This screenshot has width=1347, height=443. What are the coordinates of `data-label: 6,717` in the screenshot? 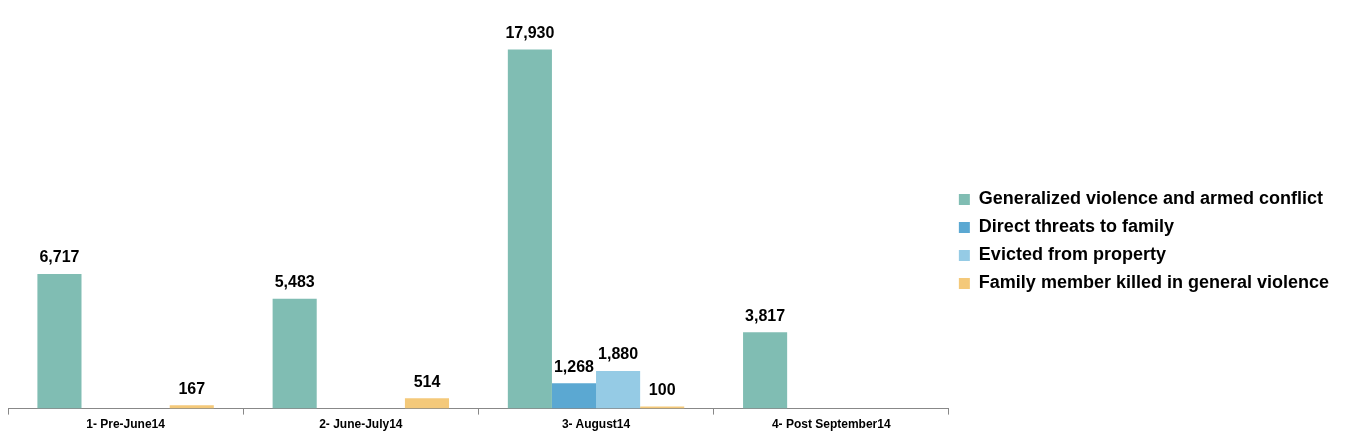 It's located at (59, 257).